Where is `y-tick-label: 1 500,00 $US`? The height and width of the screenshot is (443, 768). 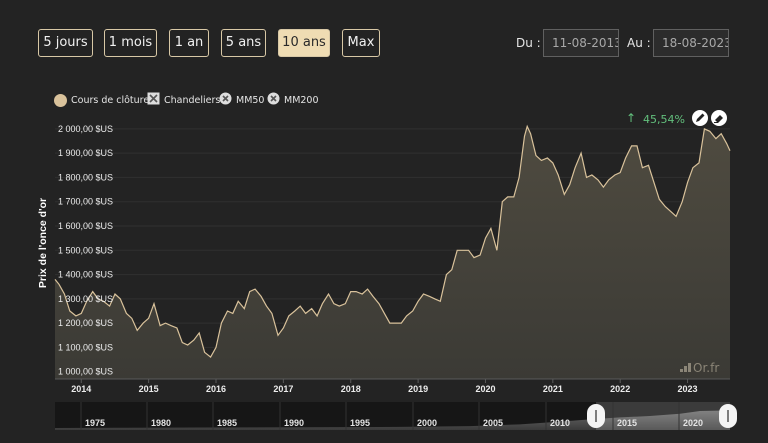 y-tick-label: 1 500,00 $US is located at coordinates (85, 250).